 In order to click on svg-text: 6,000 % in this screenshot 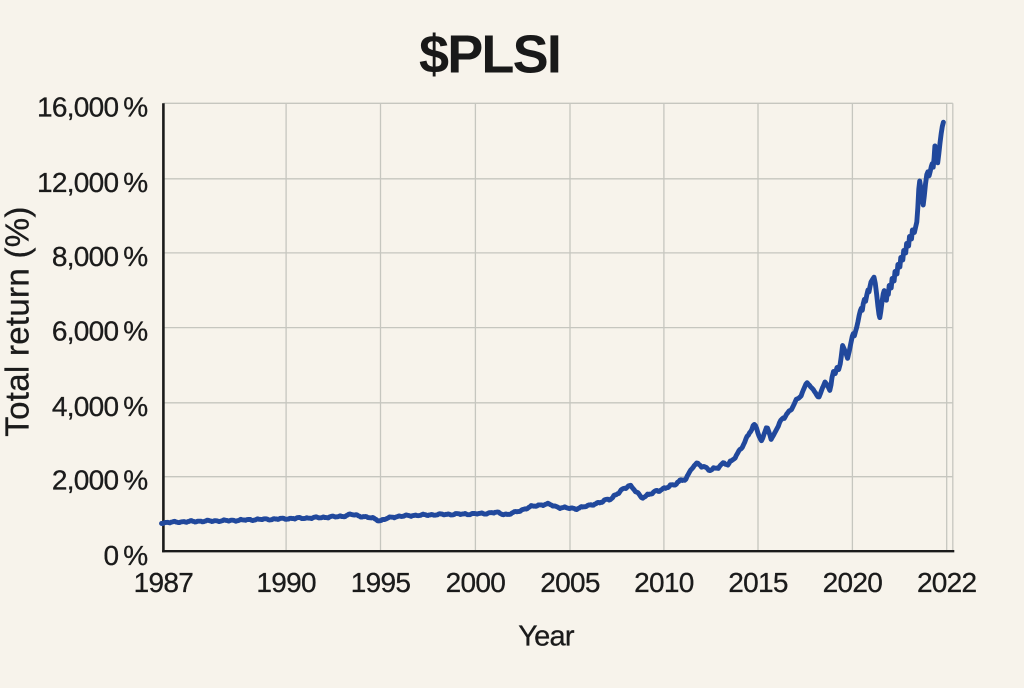, I will do `click(100, 331)`.